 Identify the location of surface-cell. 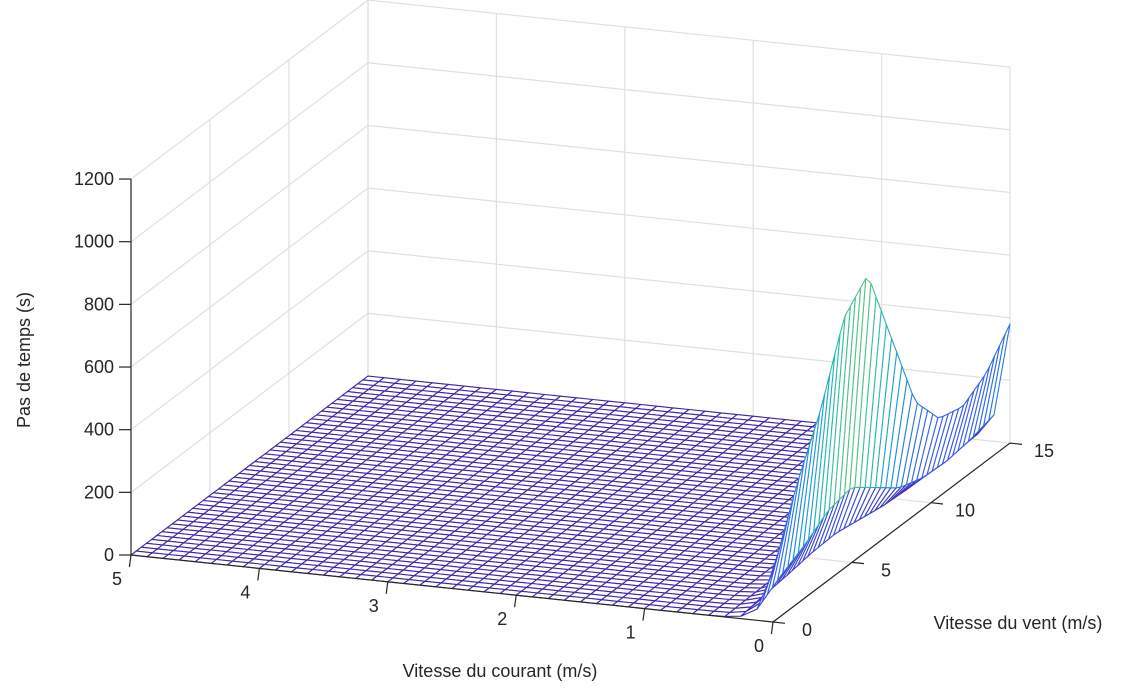
(767, 581).